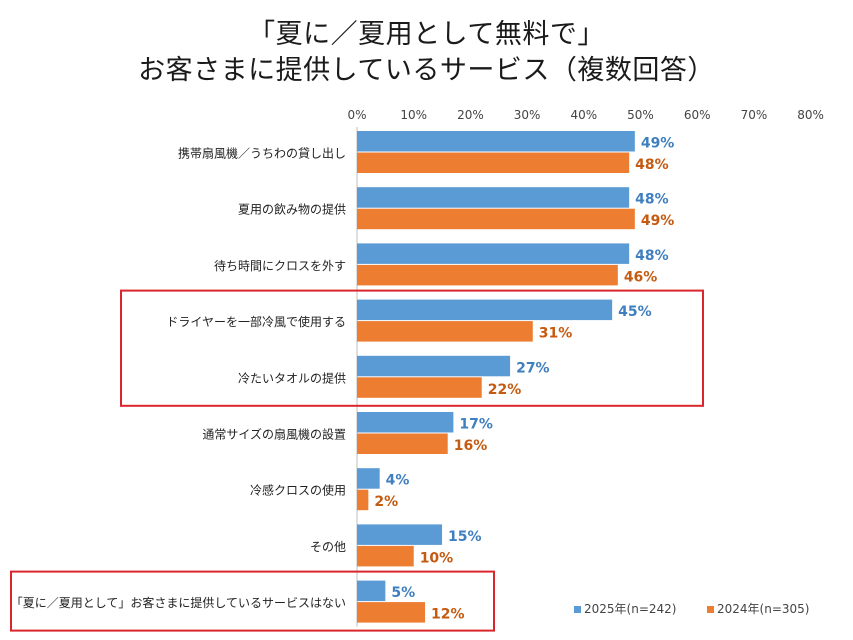 The image size is (853, 640). Describe the element at coordinates (754, 115) in the screenshot. I see `x-tick-label: 70%` at that location.